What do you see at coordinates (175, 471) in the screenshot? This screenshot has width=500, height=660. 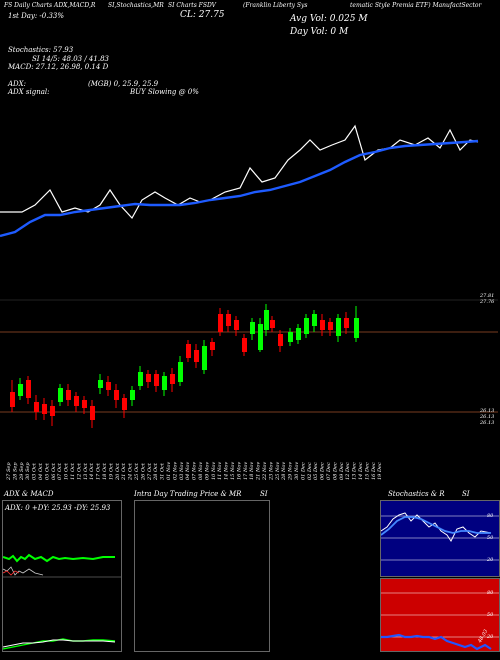 I see `date-label: 02 Nov` at bounding box center [175, 471].